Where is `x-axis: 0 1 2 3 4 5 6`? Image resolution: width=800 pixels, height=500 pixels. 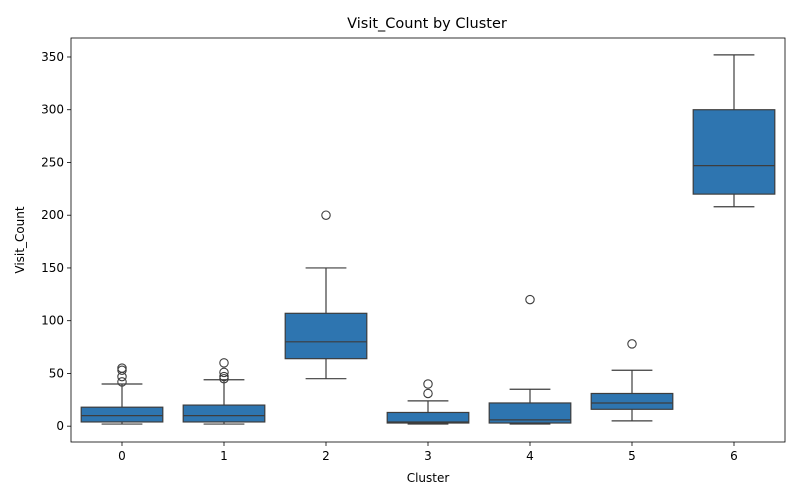 x-axis: 0 1 2 3 4 5 6 is located at coordinates (428, 452).